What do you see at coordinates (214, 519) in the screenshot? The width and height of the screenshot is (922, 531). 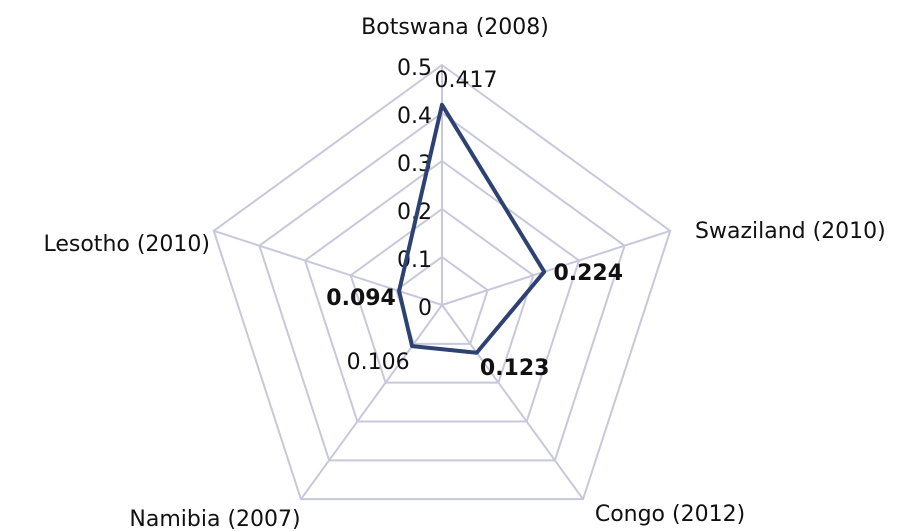 I see `category-label: Namibia (2007)` at bounding box center [214, 519].